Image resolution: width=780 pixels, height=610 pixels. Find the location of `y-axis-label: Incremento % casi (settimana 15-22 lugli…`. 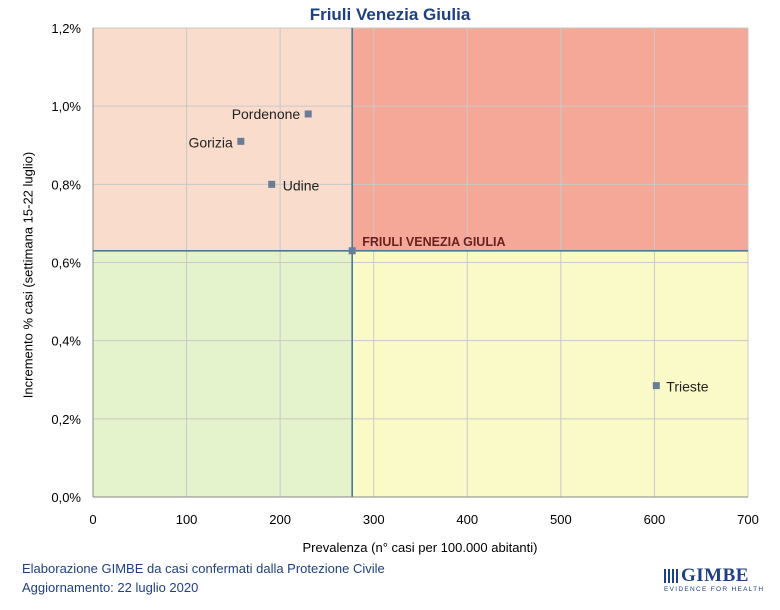

y-axis-label: Incremento % casi (settimana 15-22 lugli… is located at coordinates (28, 275).